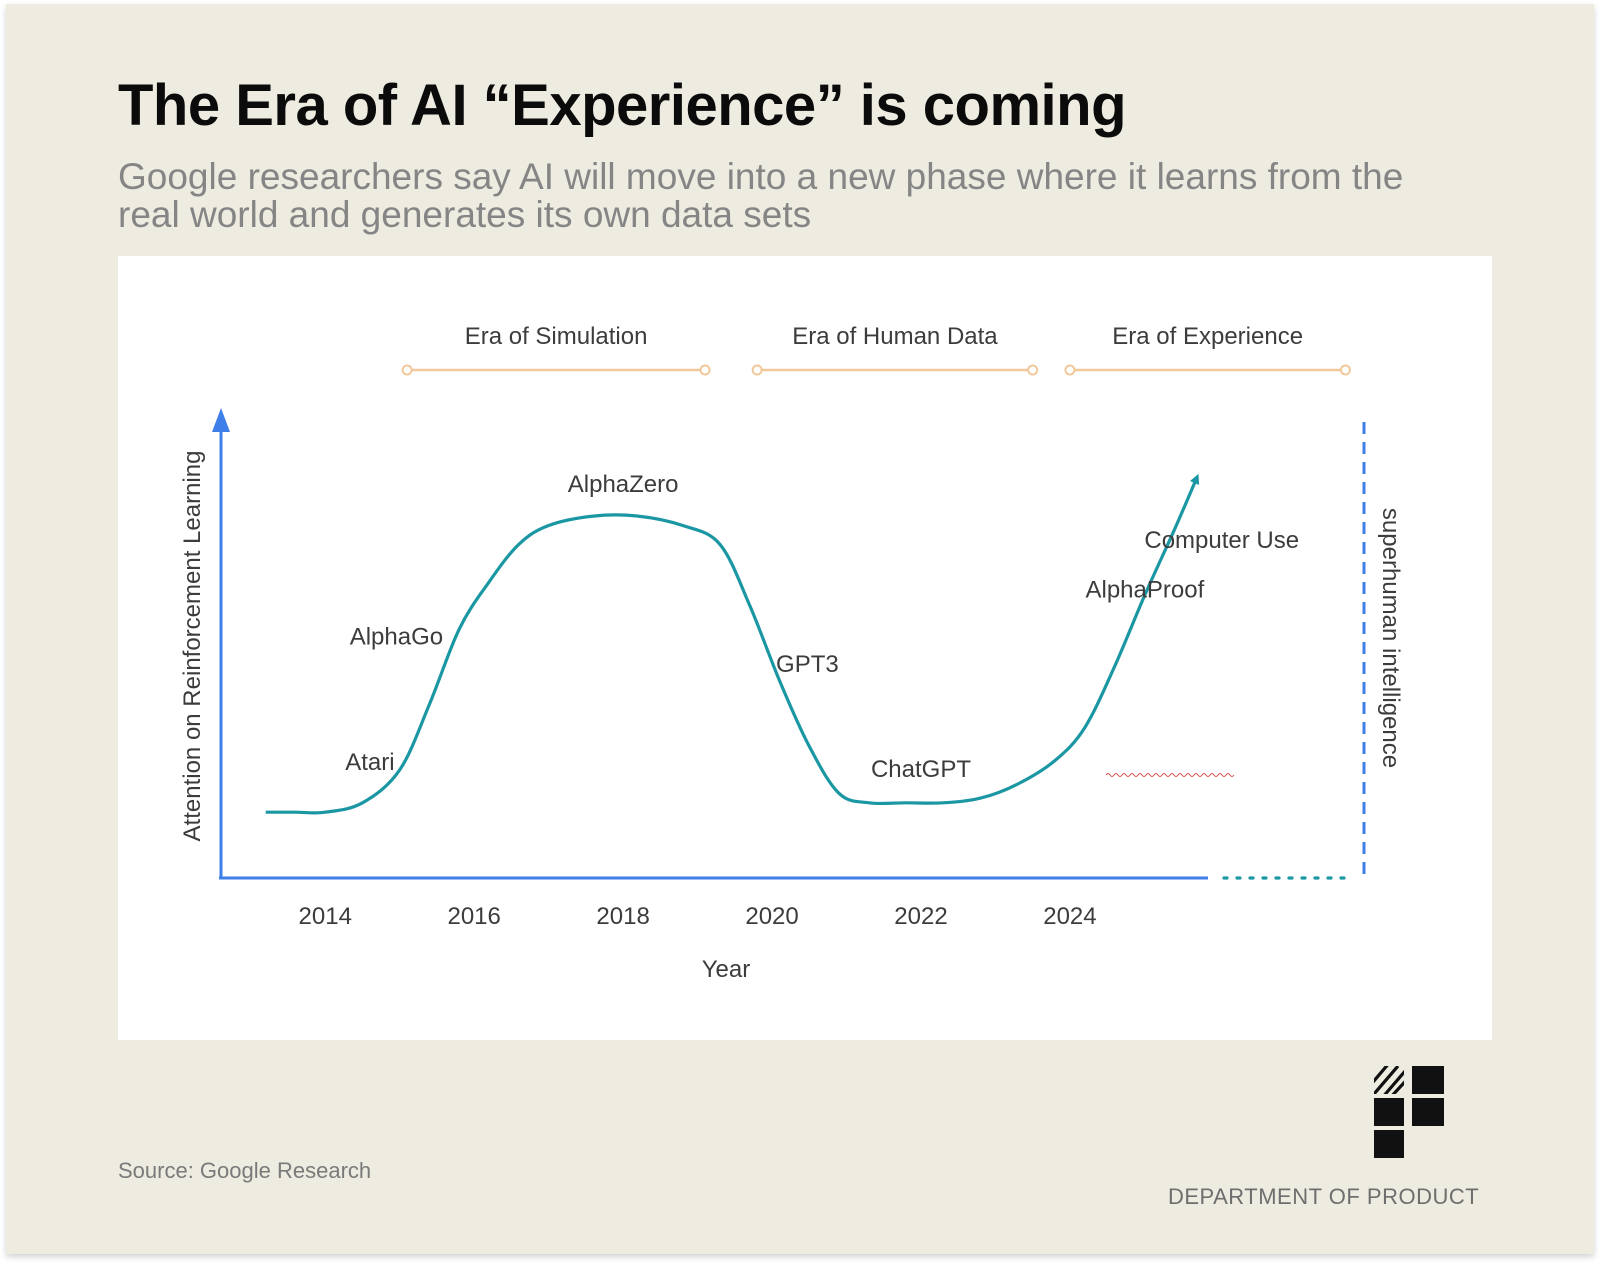 The image size is (1600, 1270). What do you see at coordinates (396, 637) in the screenshot?
I see `milestone-label: AlphaGo` at bounding box center [396, 637].